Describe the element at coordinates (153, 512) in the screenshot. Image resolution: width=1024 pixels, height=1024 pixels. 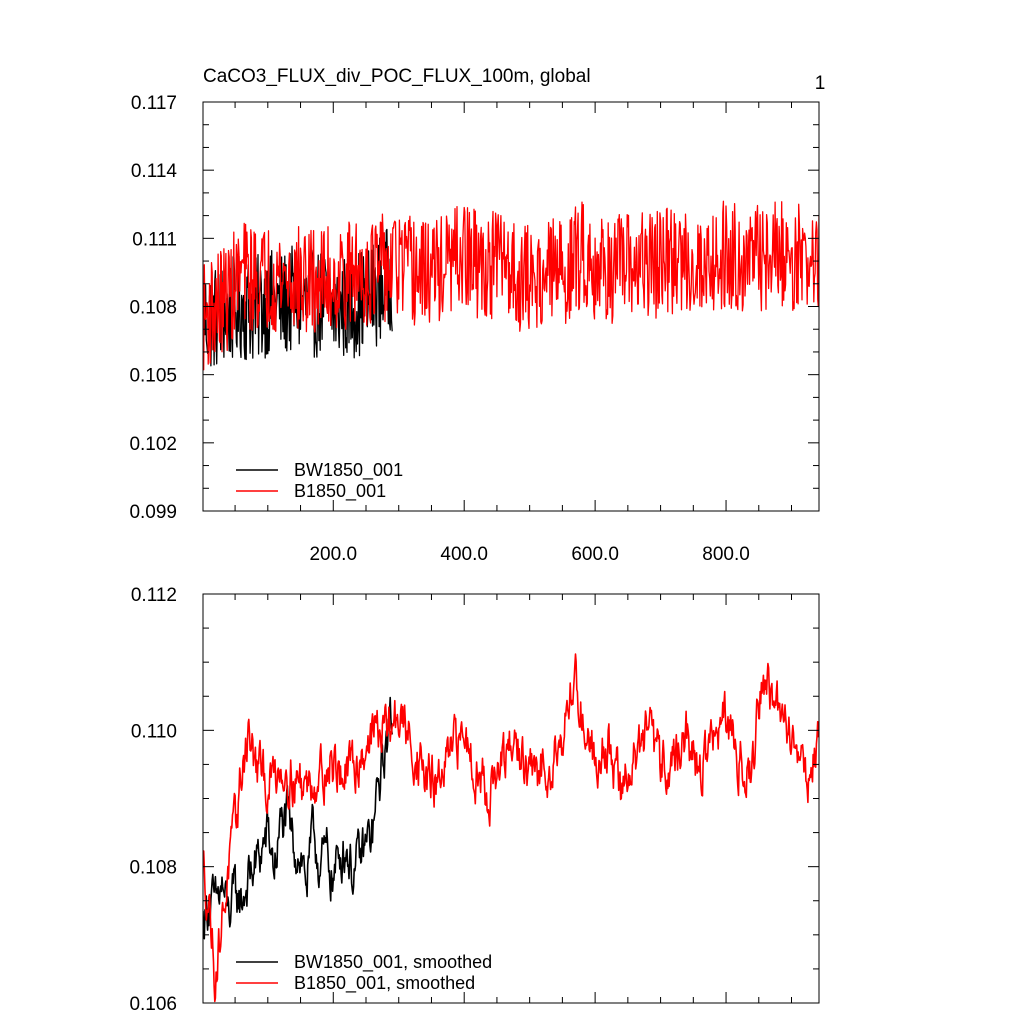
I see `y-tick-label: 0.099` at that location.